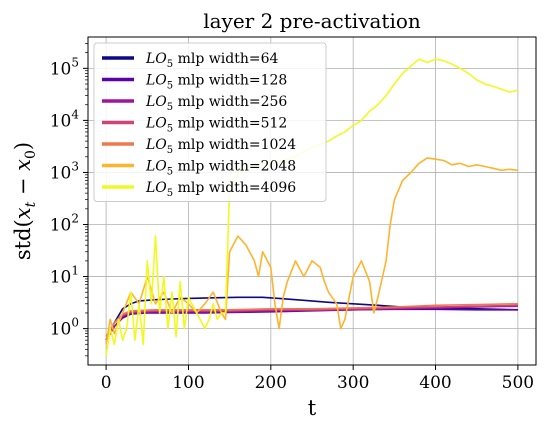  What do you see at coordinates (312, 21) in the screenshot?
I see `chart-title: layer 2 pre-activation` at bounding box center [312, 21].